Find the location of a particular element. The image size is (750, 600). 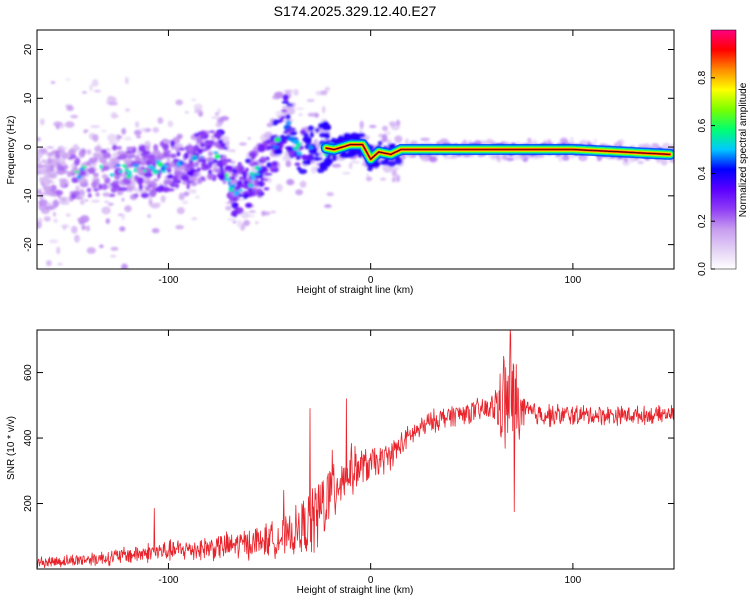

colorbar-tick-label: 0.2 is located at coordinates (702, 221).